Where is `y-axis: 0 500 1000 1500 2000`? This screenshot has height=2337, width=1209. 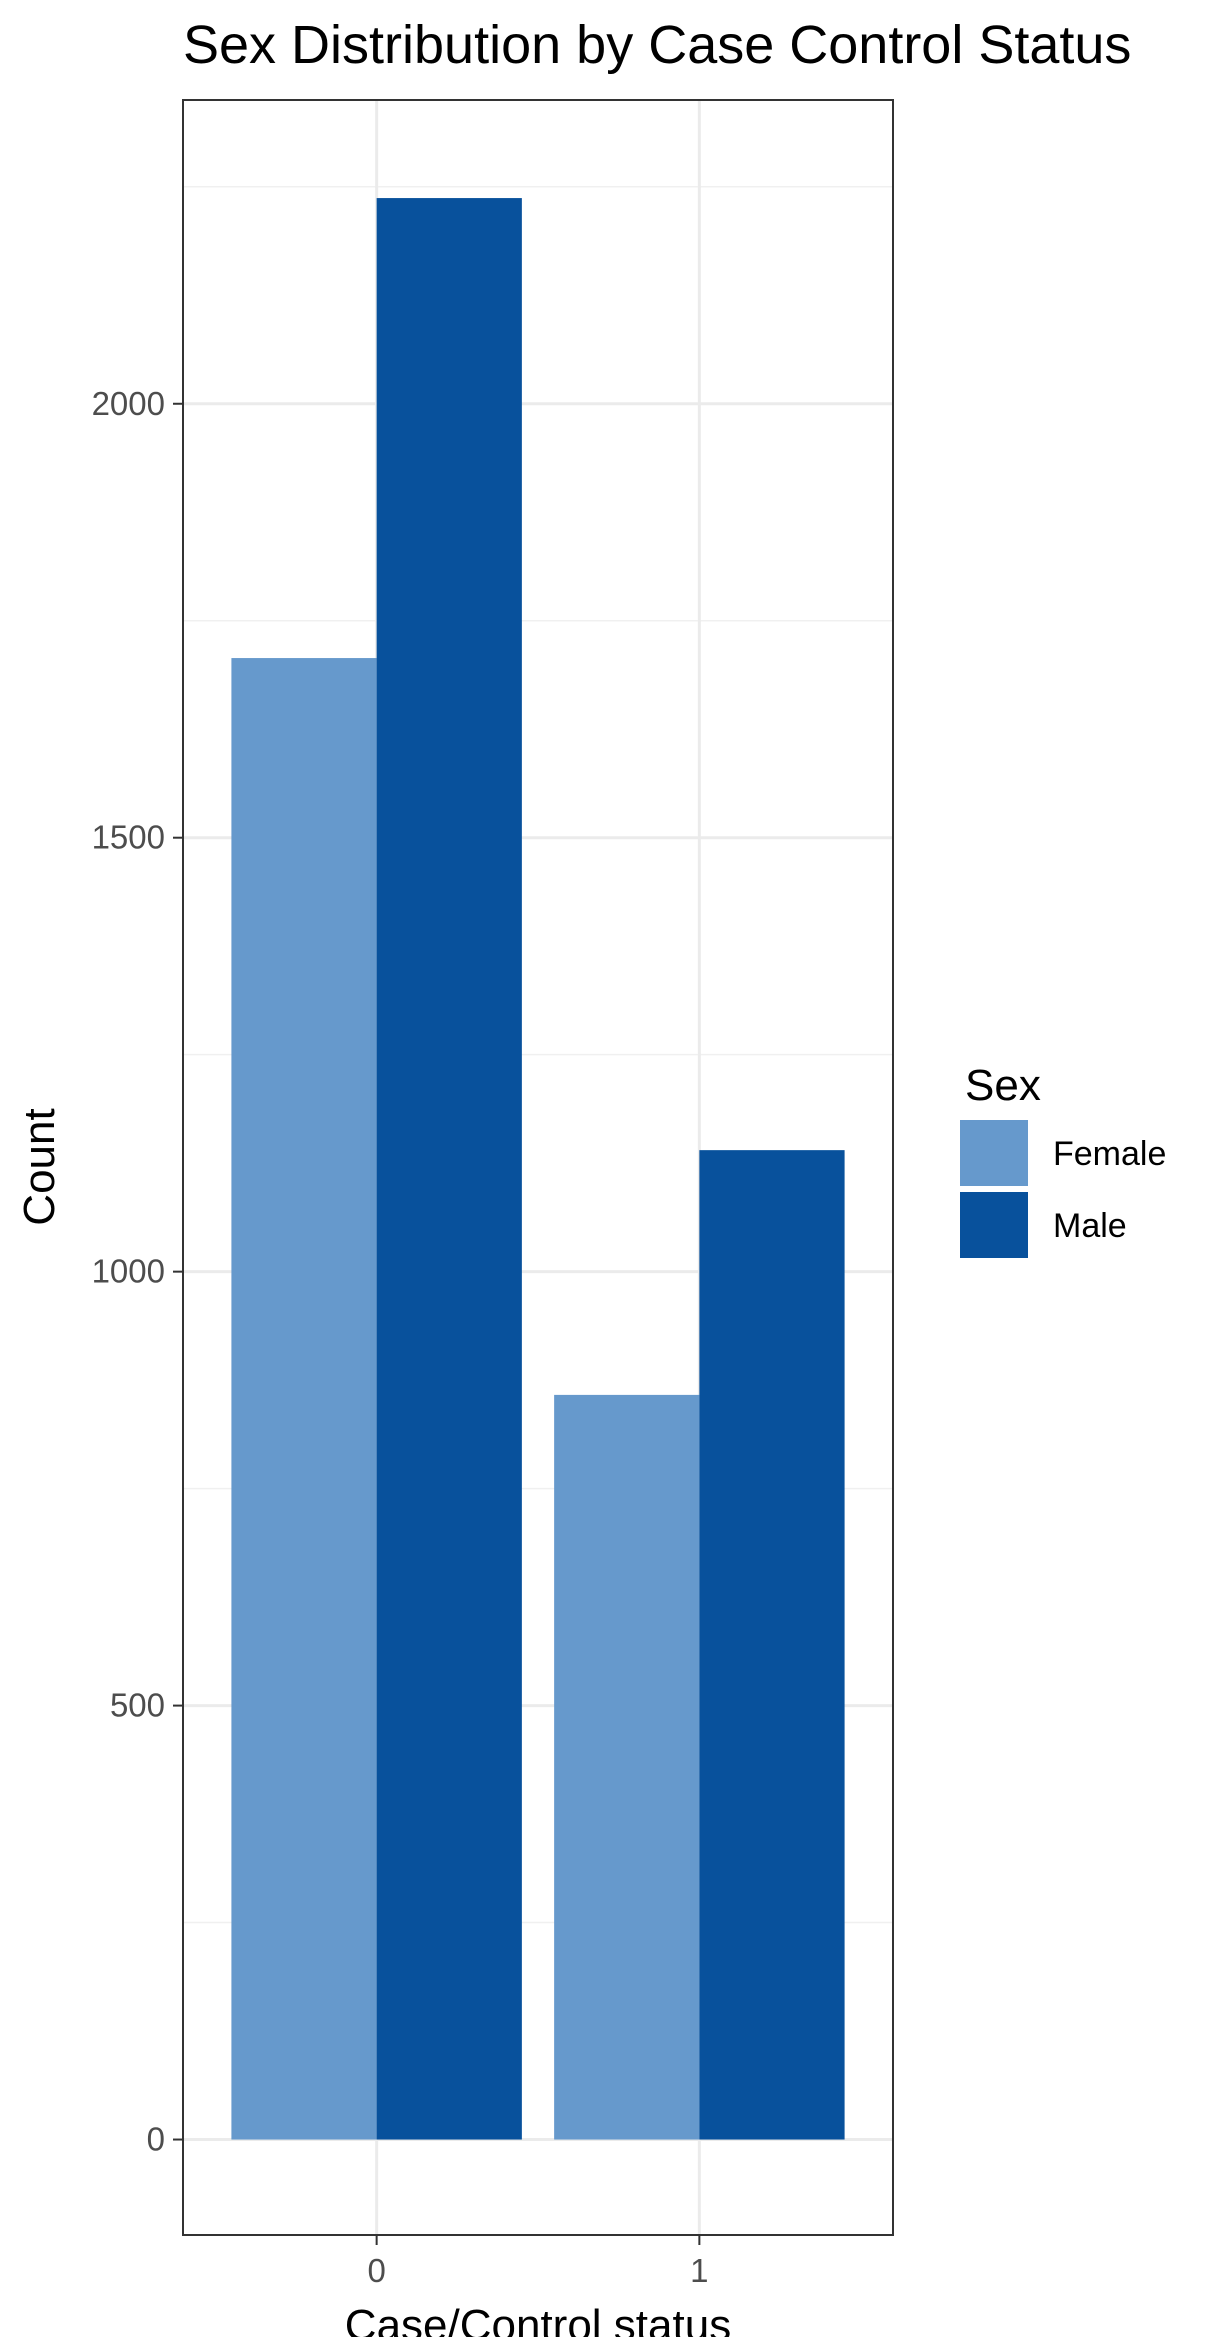 y-axis: 0 500 1000 1500 2000 is located at coordinates (137, 1271).